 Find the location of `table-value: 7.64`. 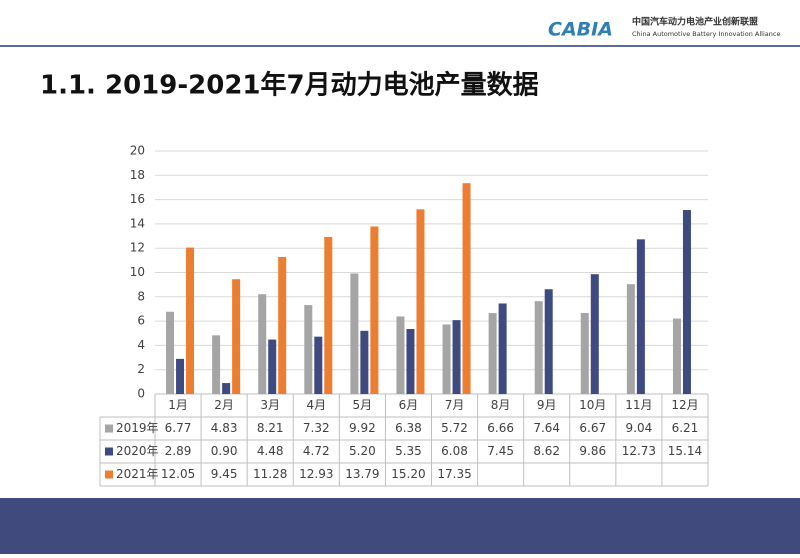

table-value: 7.64 is located at coordinates (546, 428).